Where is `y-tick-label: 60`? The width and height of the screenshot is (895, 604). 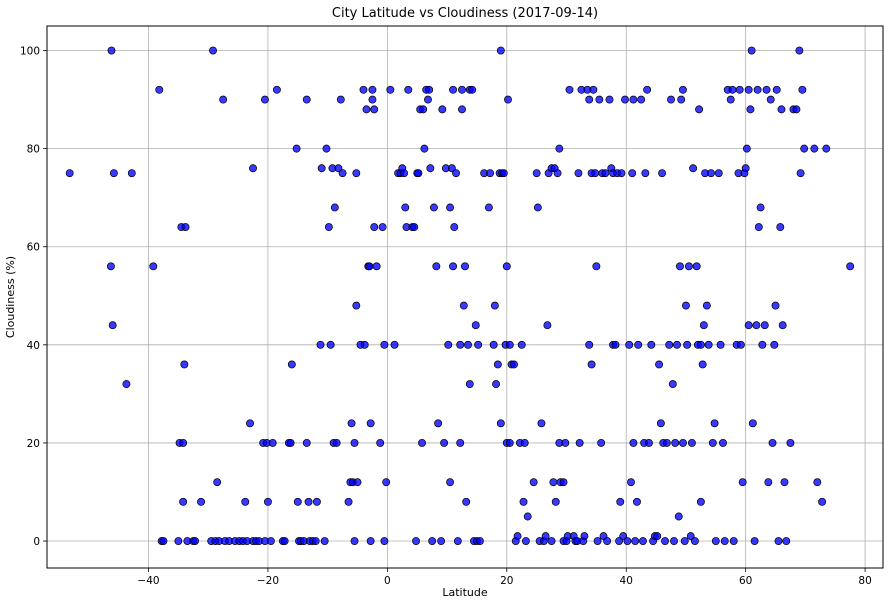
y-tick-label: 60 is located at coordinates (33, 248).